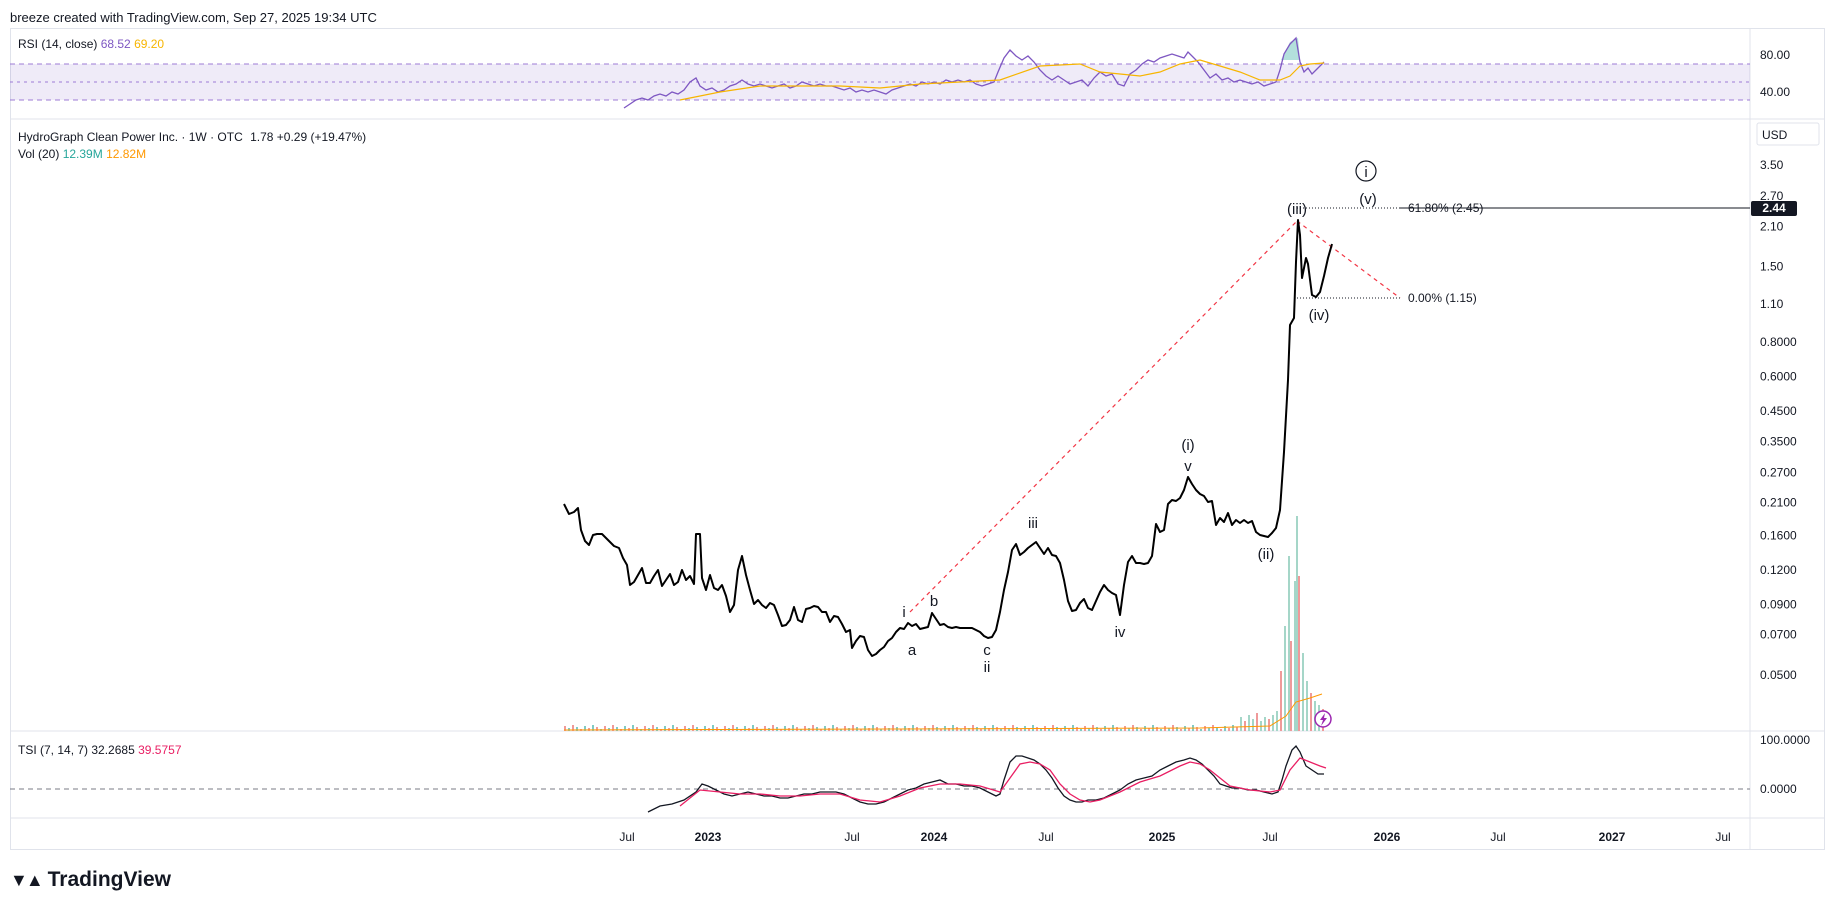  I want to click on symbol-name: HydroGraph Clean Power Inc. · 1W · OTC, so click(130, 137).